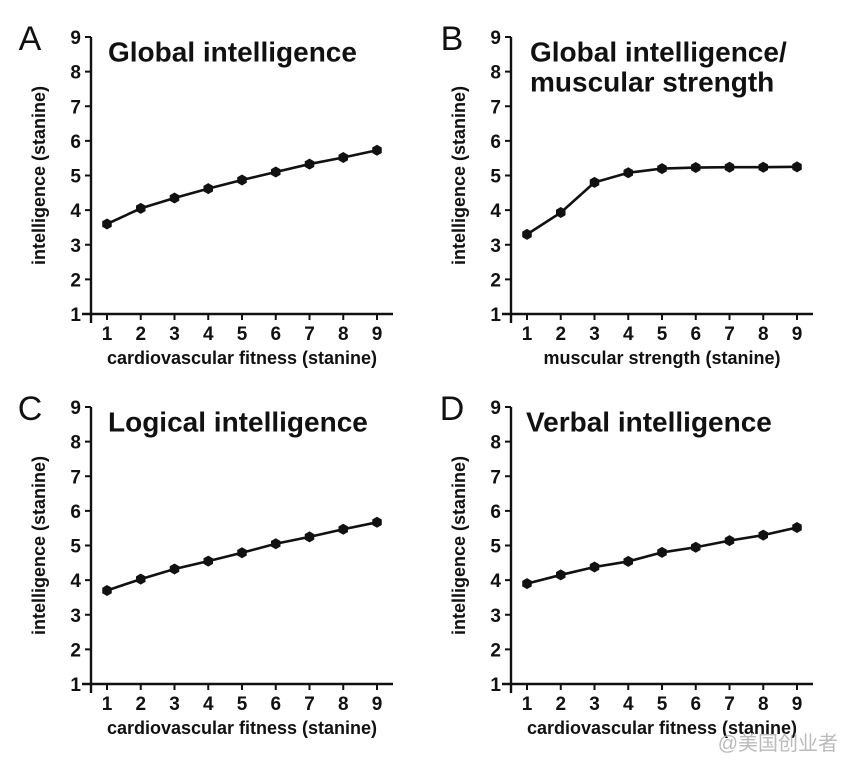 The width and height of the screenshot is (846, 762). Describe the element at coordinates (661, 358) in the screenshot. I see `x-axis-label: muscular strength (stanine)` at that location.